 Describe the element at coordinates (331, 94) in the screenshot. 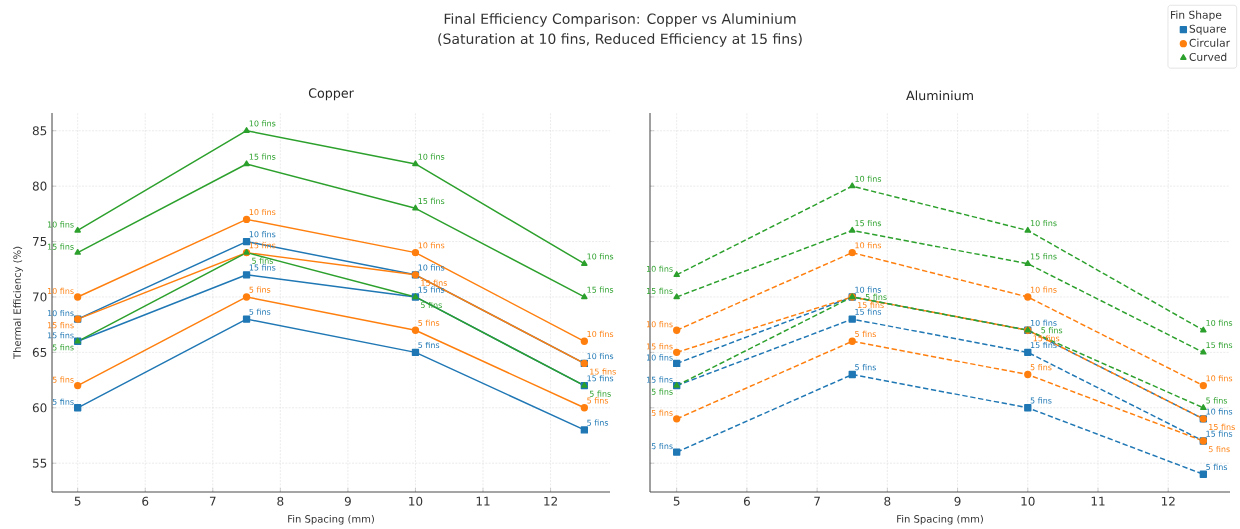

I see `chart-title: Copper` at that location.